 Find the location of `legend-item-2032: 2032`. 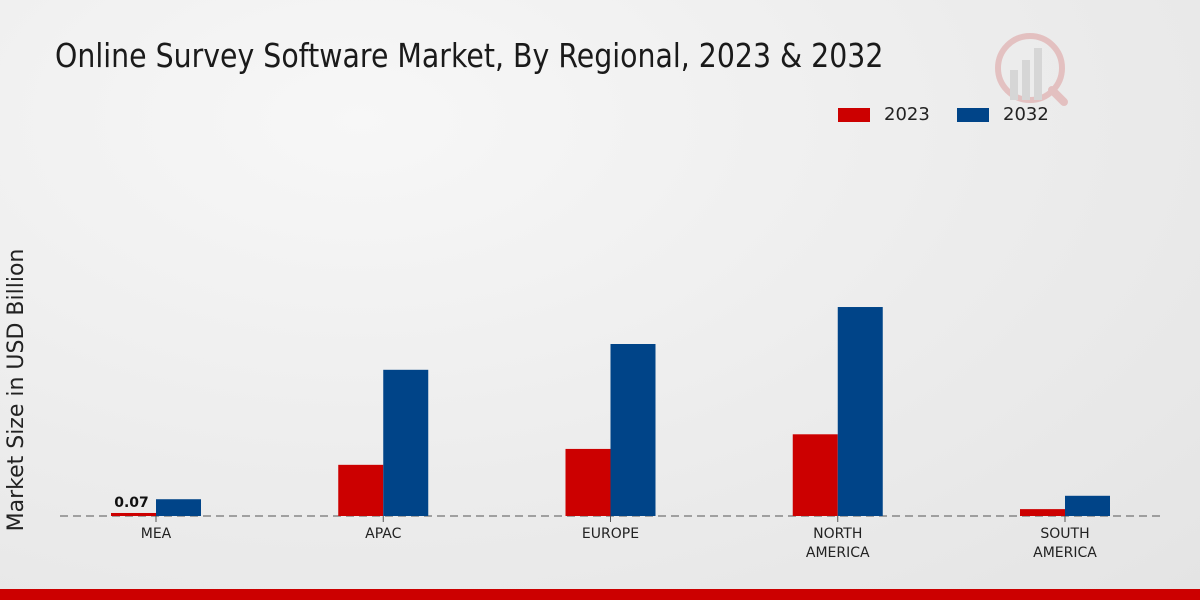

legend-item-2032: 2032 is located at coordinates (1003, 114).